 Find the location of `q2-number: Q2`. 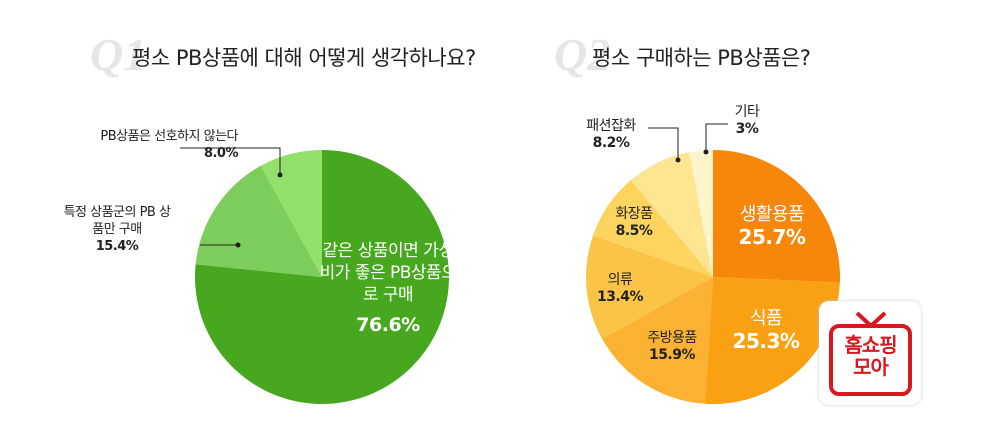

q2-number: Q2 is located at coordinates (582, 54).